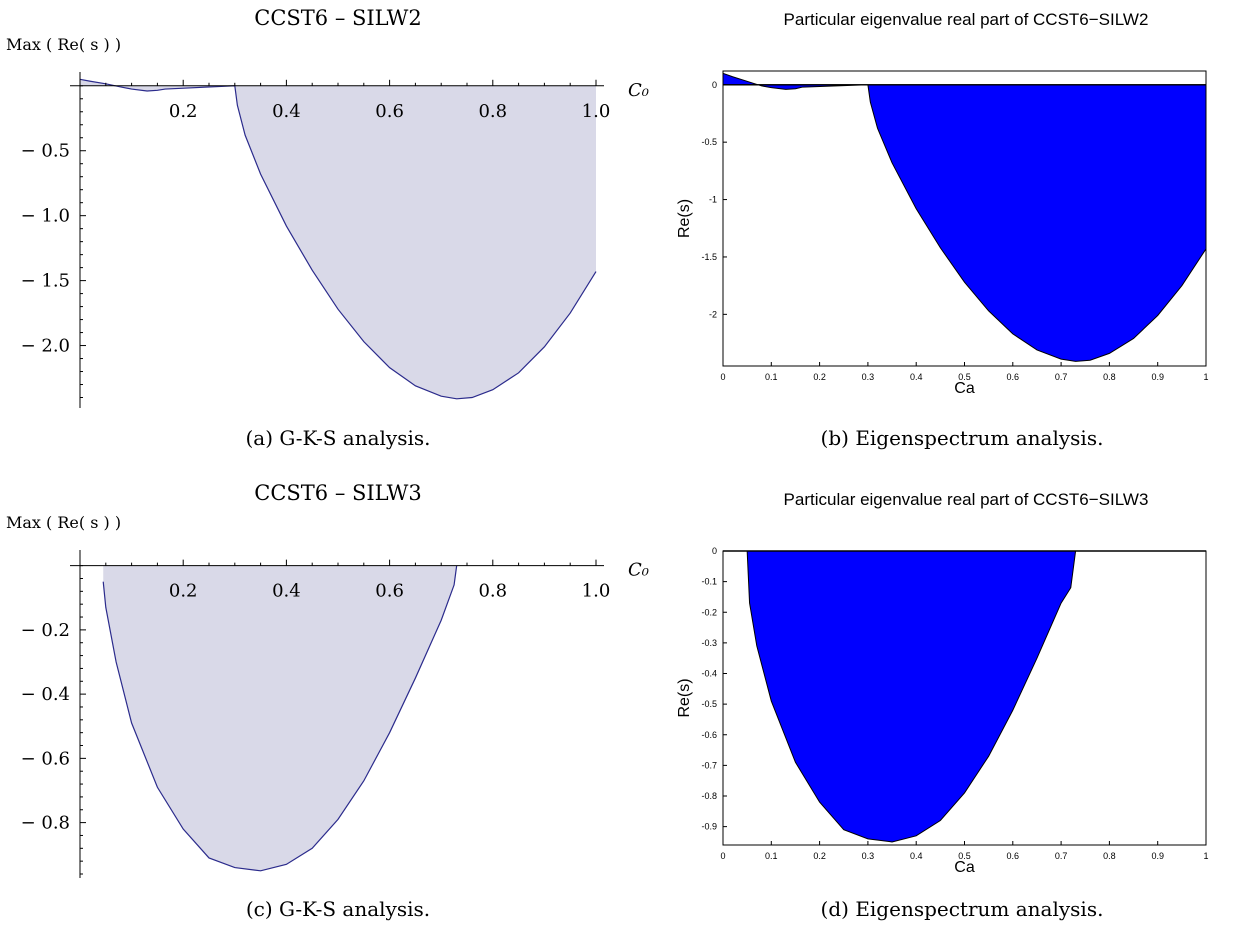 The width and height of the screenshot is (1248, 938). What do you see at coordinates (45, 151) in the screenshot?
I see `y-tick-label: − 0.5` at bounding box center [45, 151].